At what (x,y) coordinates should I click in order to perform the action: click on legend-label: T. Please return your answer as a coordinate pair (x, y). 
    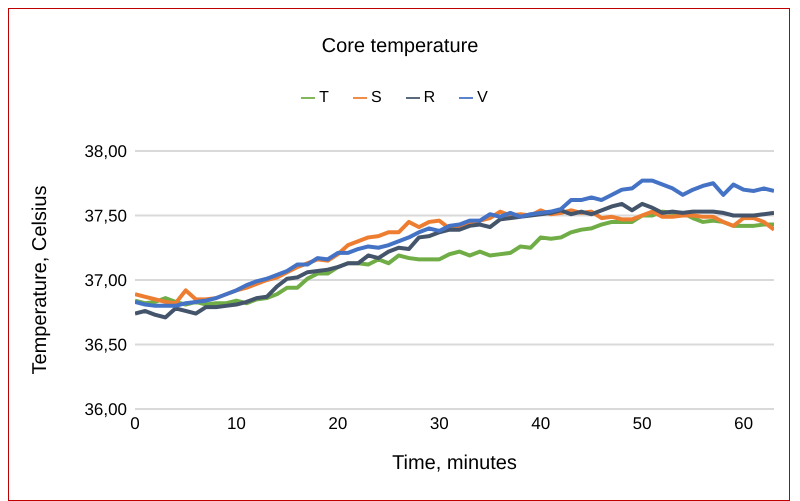
    Looking at the image, I should click on (324, 97).